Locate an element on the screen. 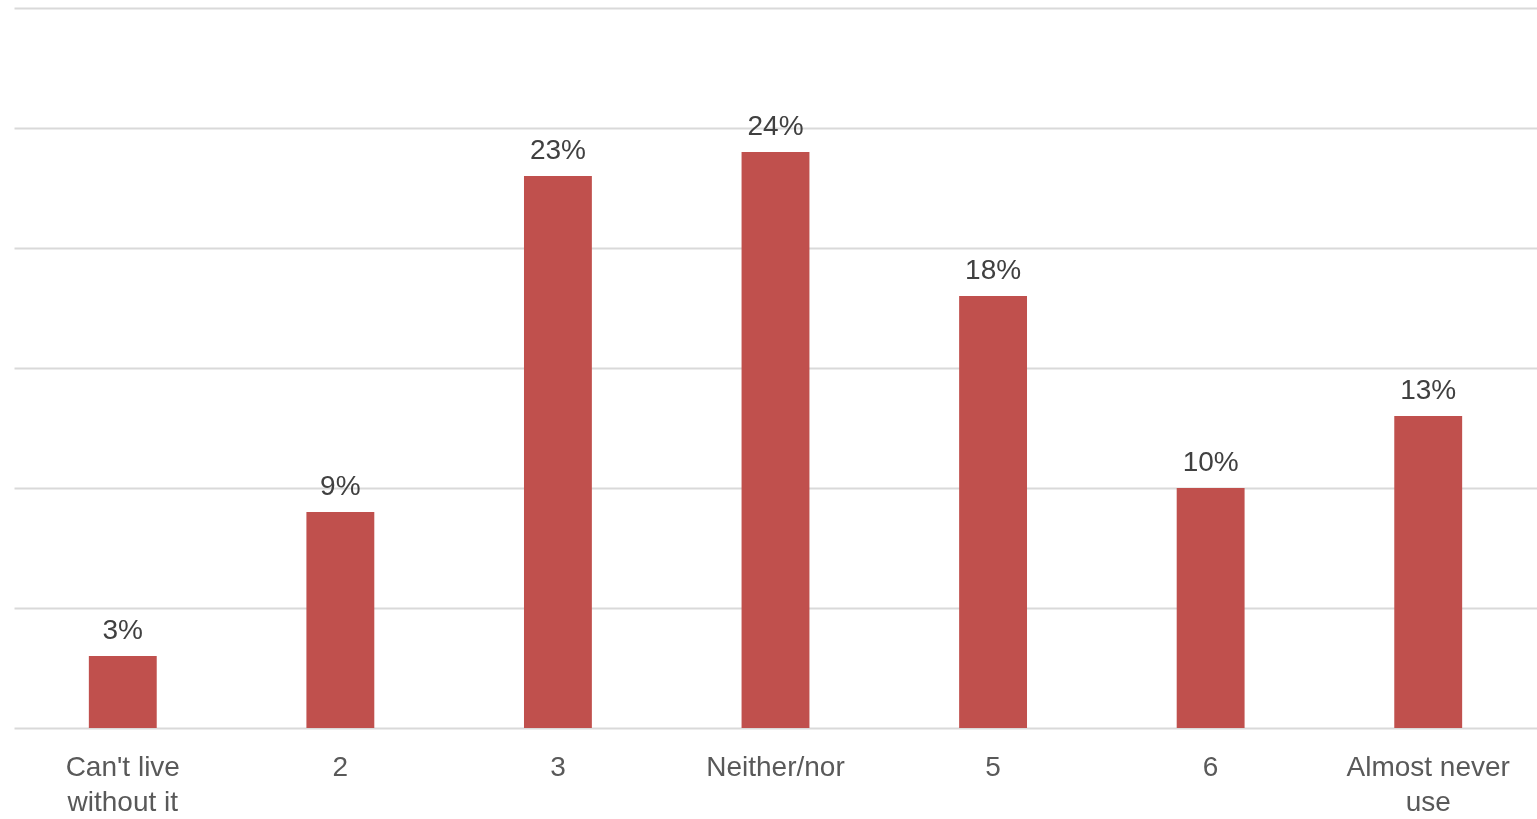 The width and height of the screenshot is (1537, 819). x-tick-label: 5 is located at coordinates (993, 766).